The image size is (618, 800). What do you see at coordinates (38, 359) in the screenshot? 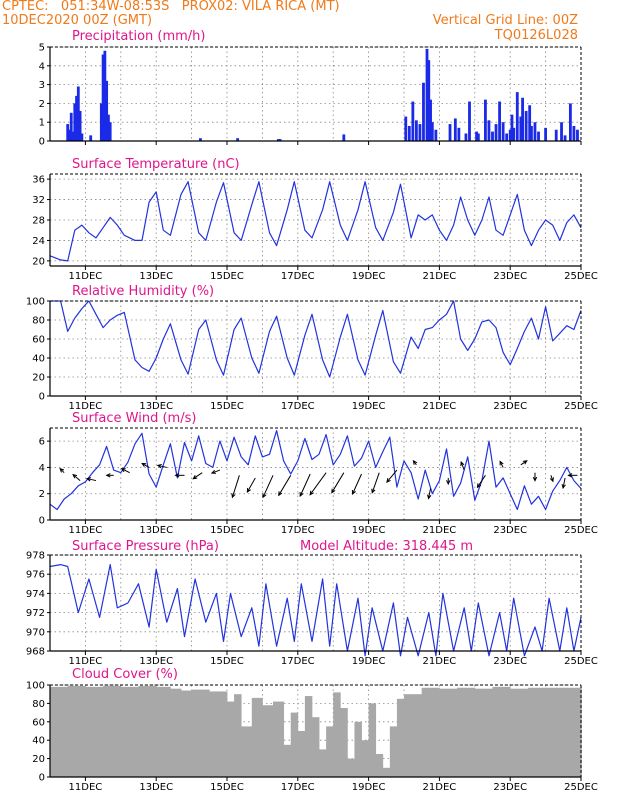
I see `y-tick-label: 40` at bounding box center [38, 359].